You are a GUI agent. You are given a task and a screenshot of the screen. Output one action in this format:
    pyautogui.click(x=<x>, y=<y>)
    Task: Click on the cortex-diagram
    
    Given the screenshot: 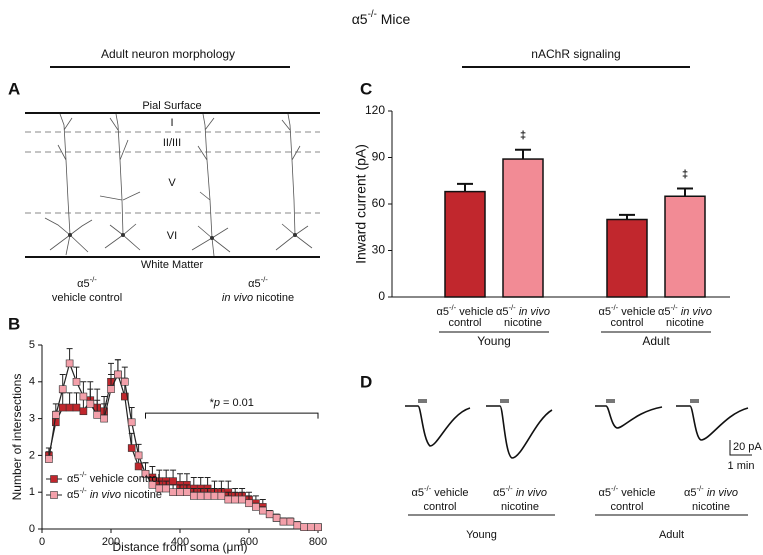 What is the action you would take?
    pyautogui.click(x=172, y=185)
    